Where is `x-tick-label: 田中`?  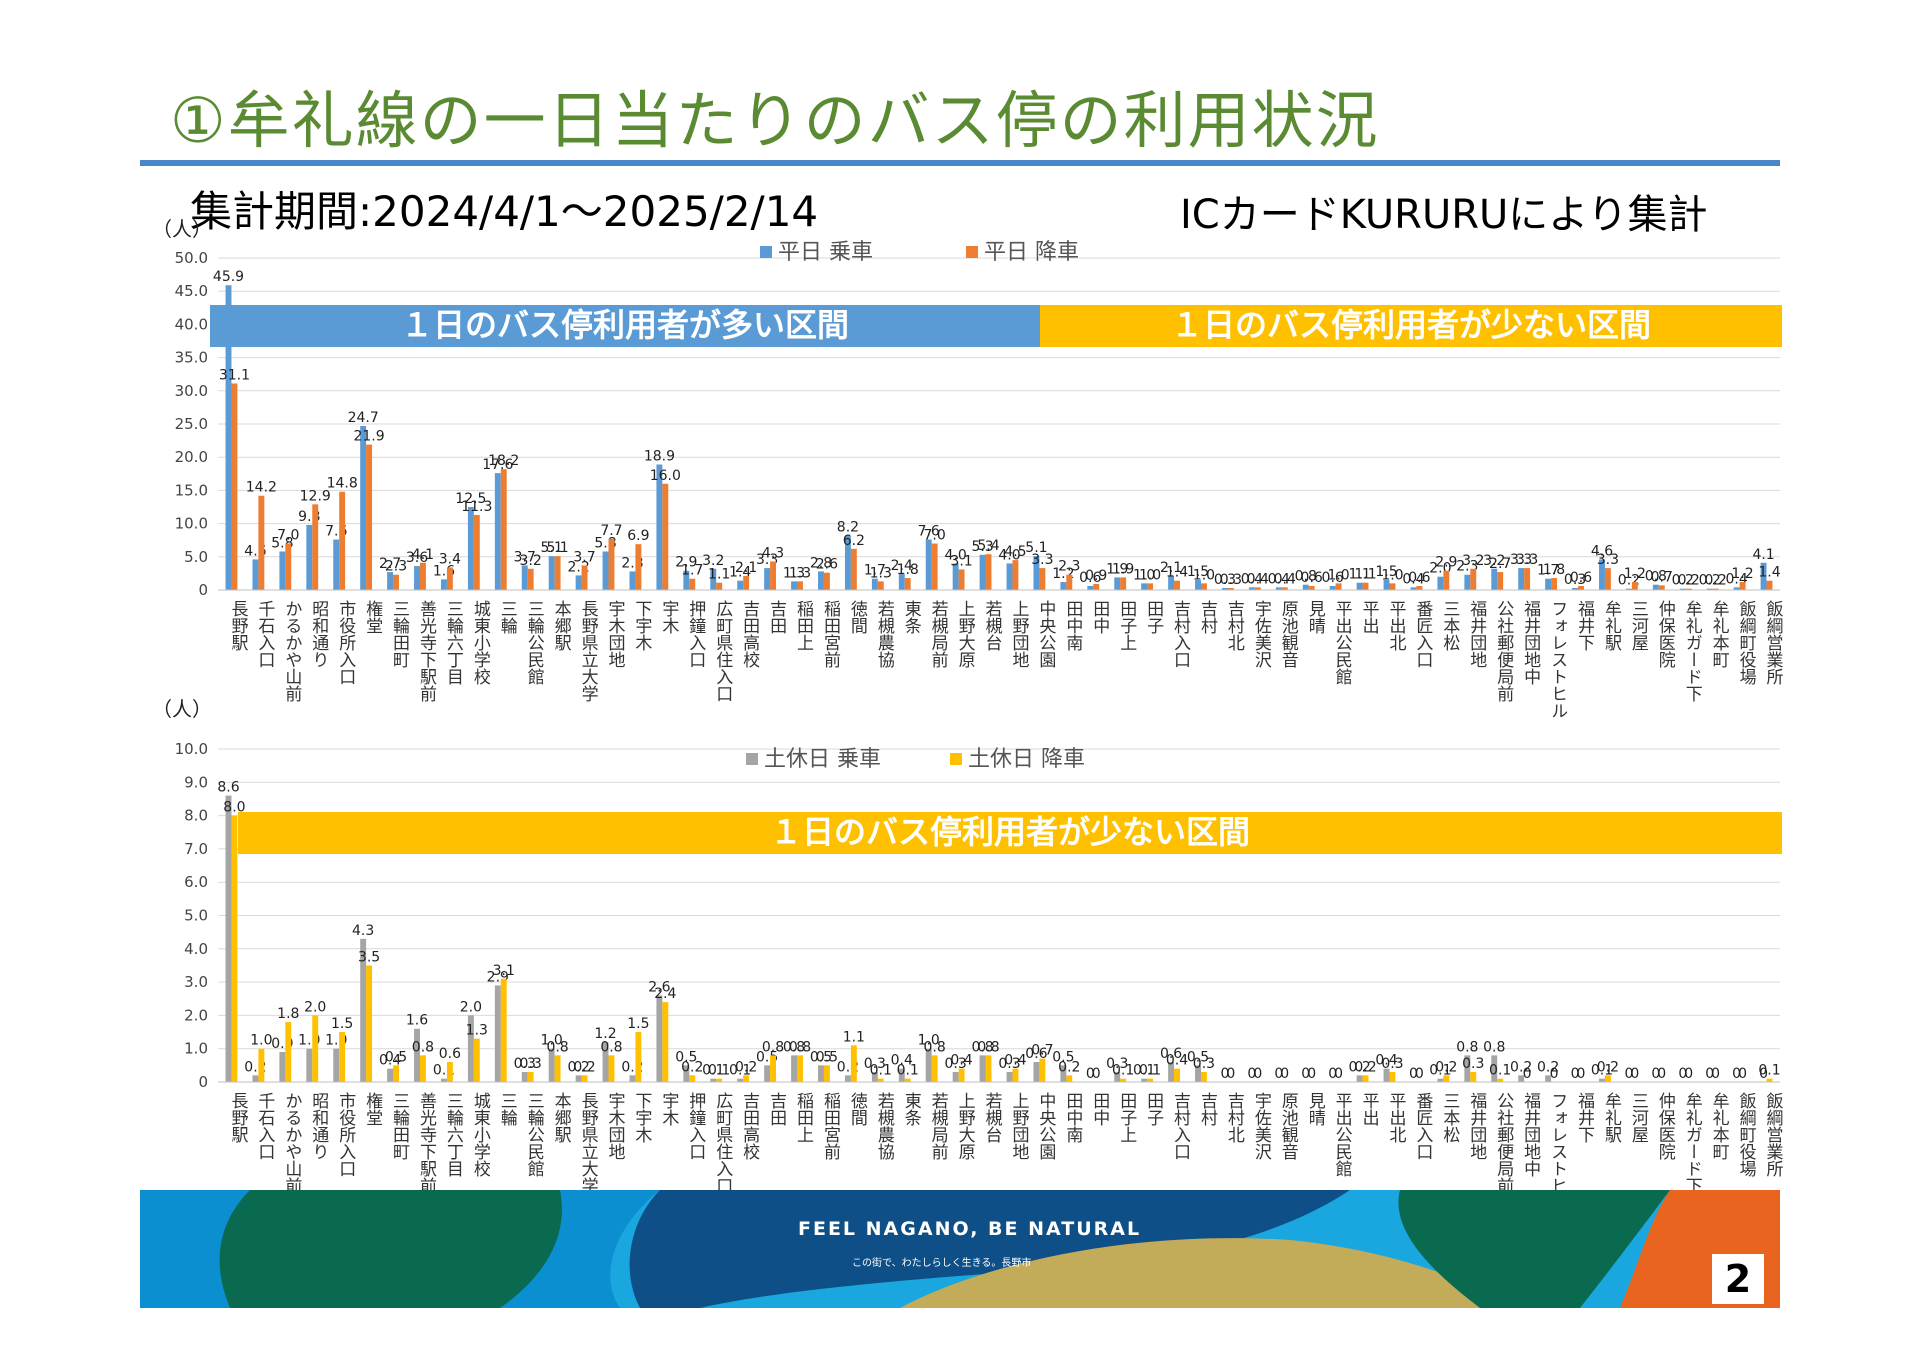 x-tick-label: 田中 is located at coordinates (1099, 617).